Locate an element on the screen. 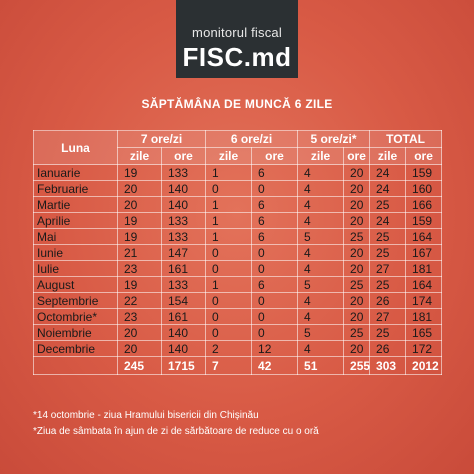  value-cell: 27 is located at coordinates (388, 268).